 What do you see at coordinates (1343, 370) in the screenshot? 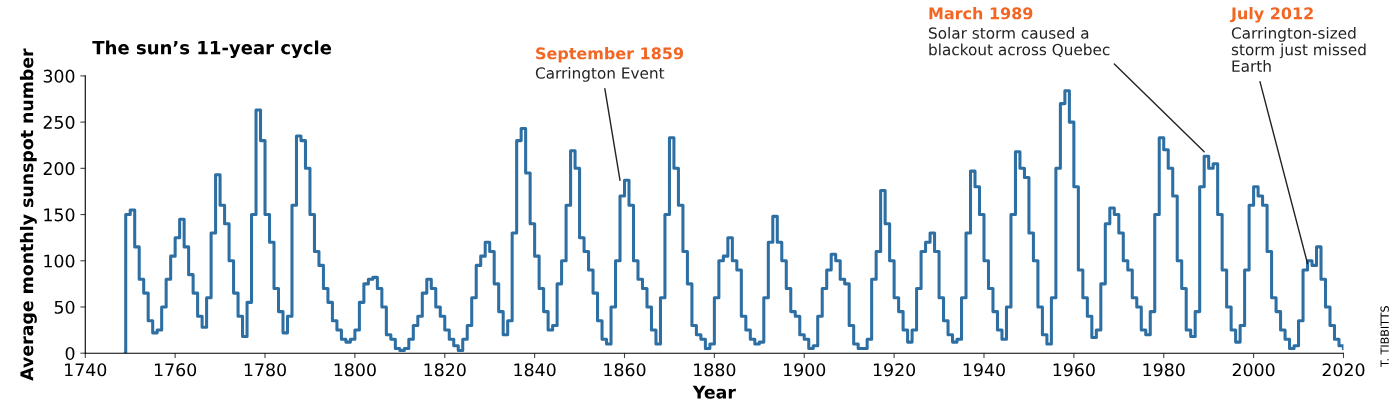
I see `x-tick-label: 2020` at bounding box center [1343, 370].